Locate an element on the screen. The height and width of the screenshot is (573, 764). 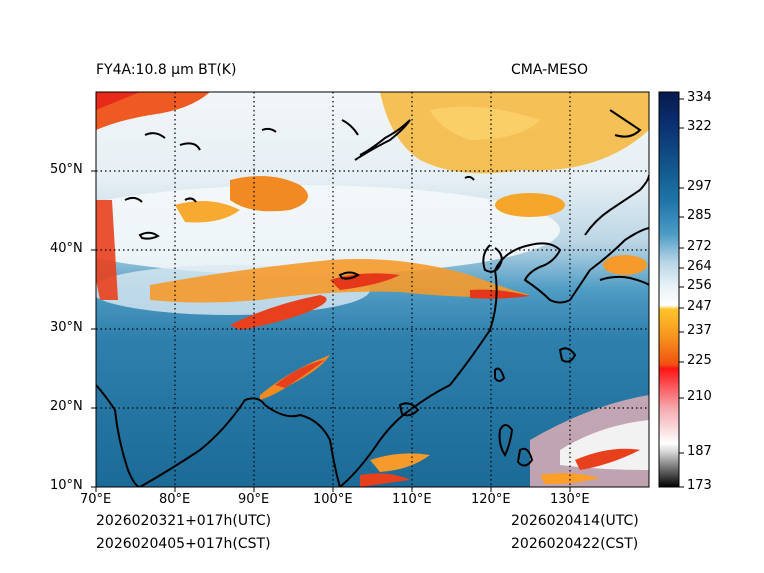
init-time-cst: 2026020405+017h(CST) is located at coordinates (183, 544).